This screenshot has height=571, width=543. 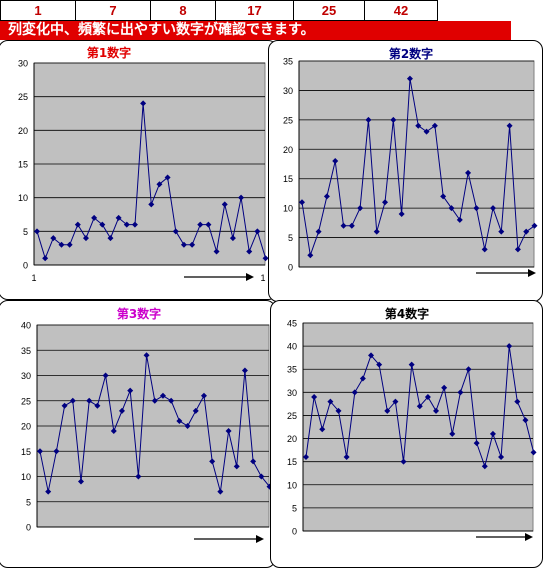 I want to click on chart-2-ytick-label: 15, so click(x=288, y=179).